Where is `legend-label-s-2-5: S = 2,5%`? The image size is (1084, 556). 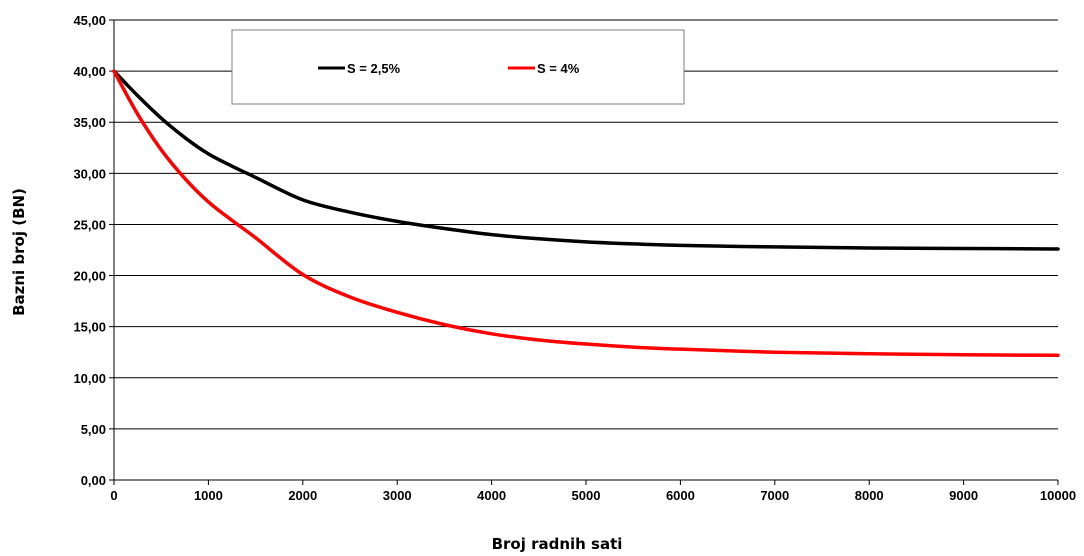 legend-label-s-2-5: S = 2,5% is located at coordinates (374, 68).